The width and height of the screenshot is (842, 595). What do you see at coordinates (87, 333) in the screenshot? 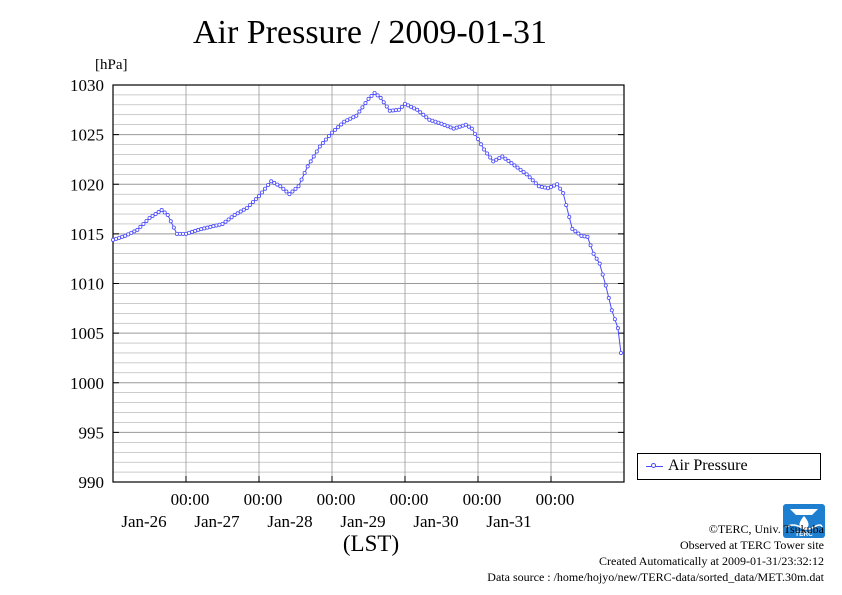
I see `y-tick-label: 1005` at bounding box center [87, 333].